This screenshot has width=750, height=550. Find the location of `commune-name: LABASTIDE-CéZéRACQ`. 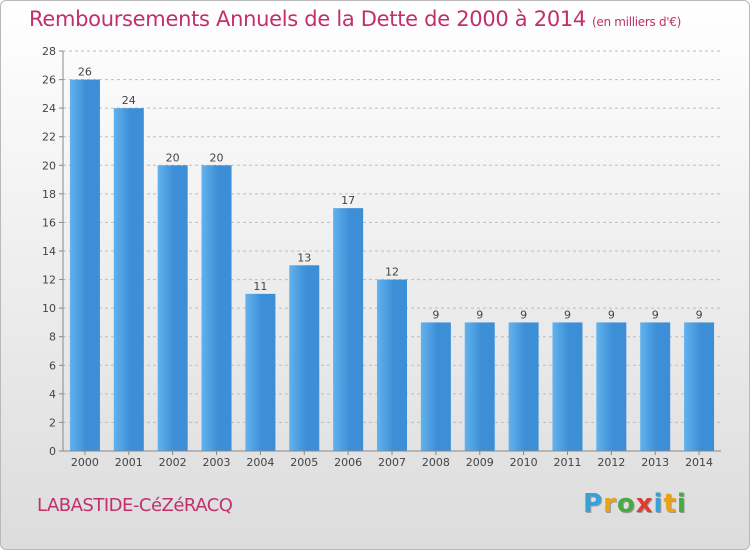

commune-name: LABASTIDE-CéZéRACQ is located at coordinates (135, 505).